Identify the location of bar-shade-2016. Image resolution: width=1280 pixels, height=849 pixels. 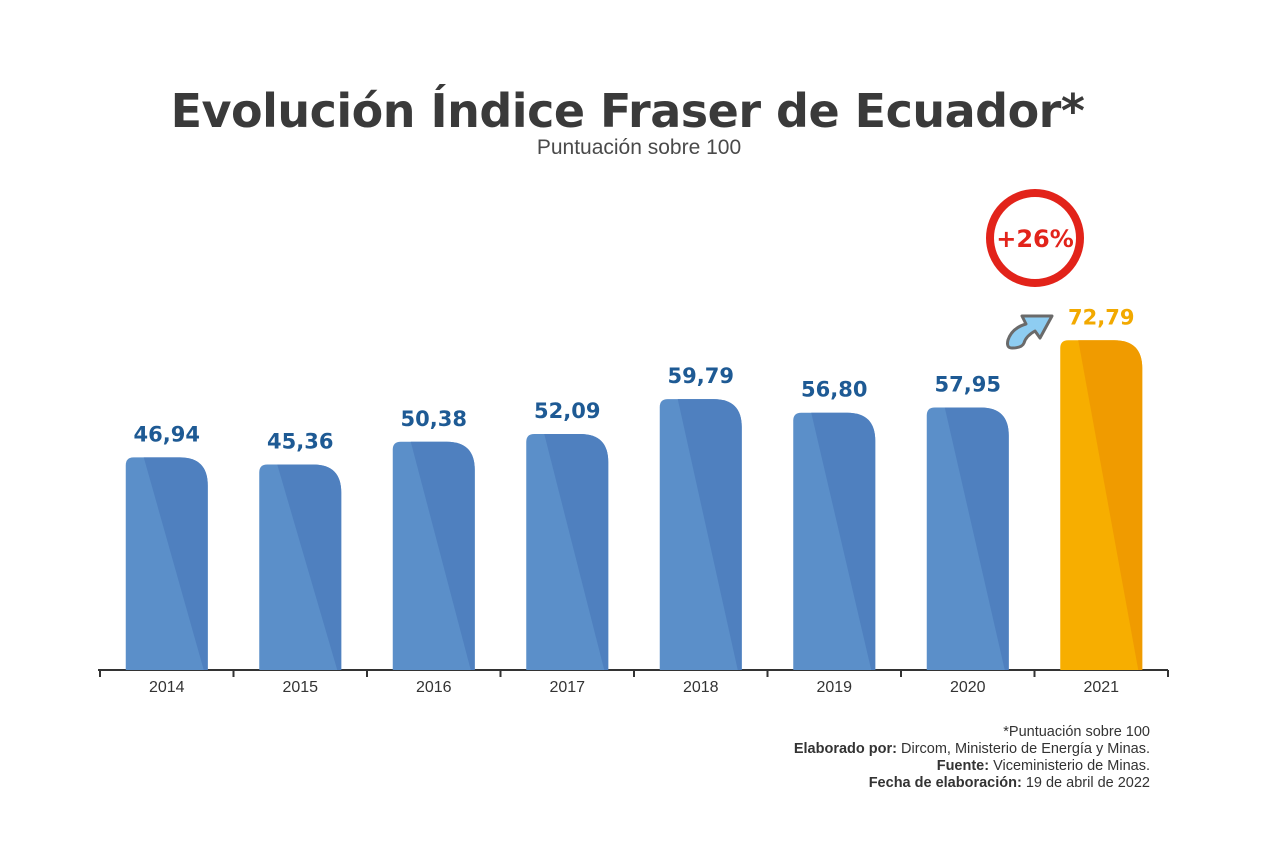
(442, 555).